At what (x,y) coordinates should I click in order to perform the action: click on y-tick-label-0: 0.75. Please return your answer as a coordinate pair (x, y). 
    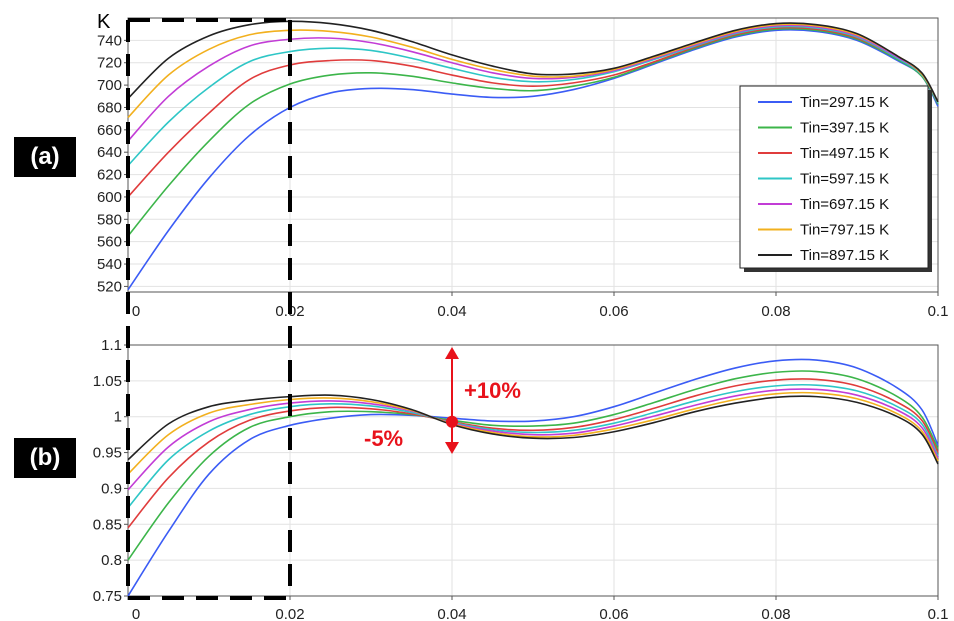
    Looking at the image, I should click on (107, 596).